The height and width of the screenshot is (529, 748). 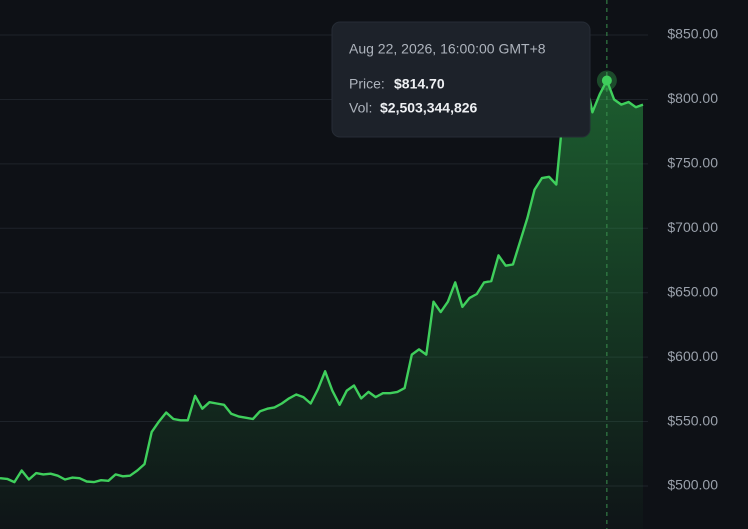 I want to click on tooltip-volume: $2,503,344,826, so click(x=429, y=108).